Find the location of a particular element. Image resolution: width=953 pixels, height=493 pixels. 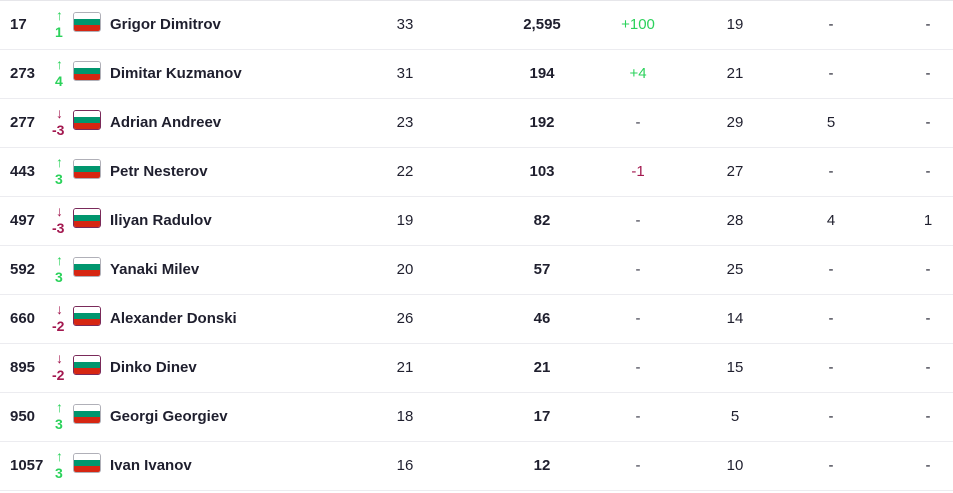

age-cell: 31 is located at coordinates (405, 73).